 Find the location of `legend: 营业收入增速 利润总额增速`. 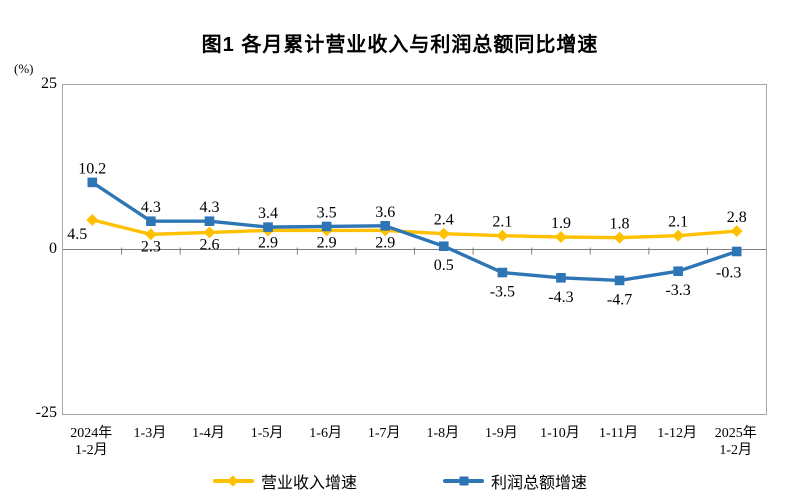

legend: 营业收入增速 利润总额增速 is located at coordinates (400, 481).